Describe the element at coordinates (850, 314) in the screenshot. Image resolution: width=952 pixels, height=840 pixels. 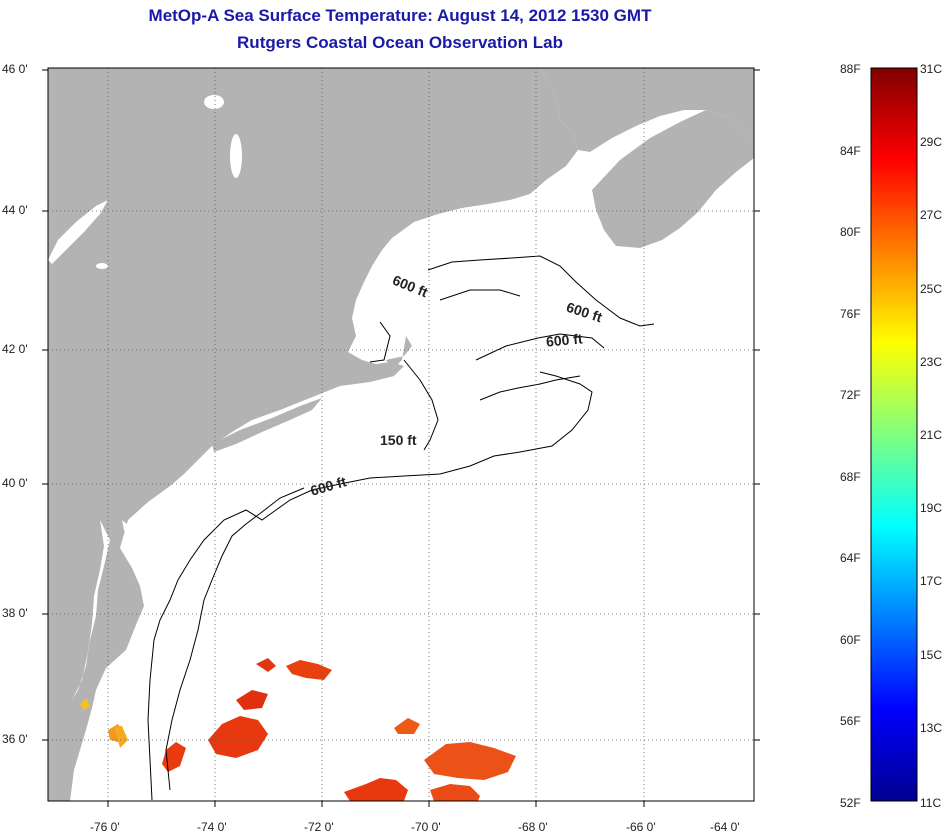
I see `colorbar-label-f: 76F` at that location.